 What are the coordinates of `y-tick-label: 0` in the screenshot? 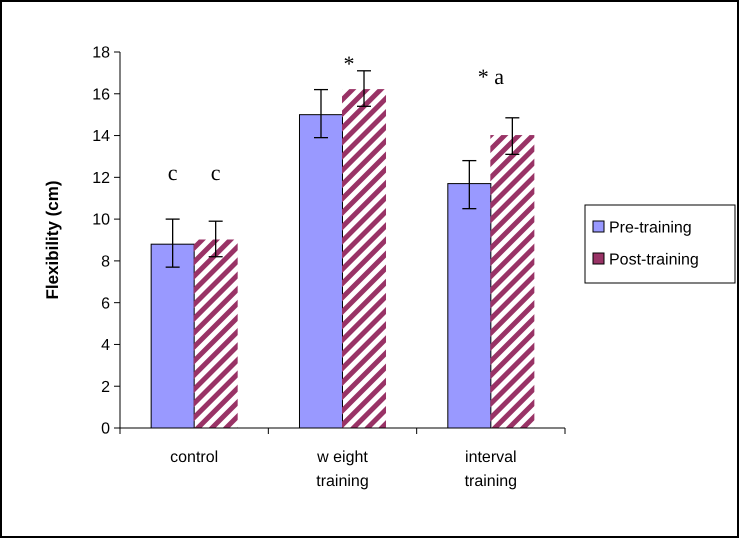 It's located at (105, 429).